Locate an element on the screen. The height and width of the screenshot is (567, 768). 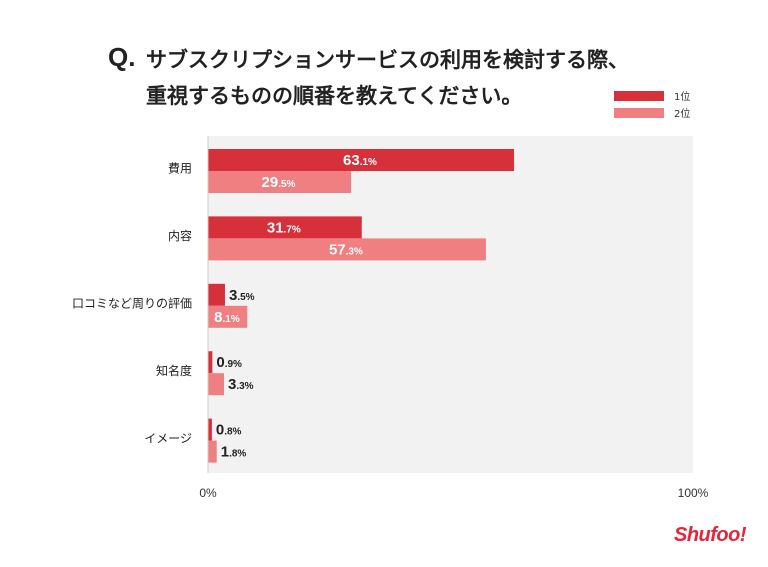
data-label-integer: 8 is located at coordinates (218, 317).